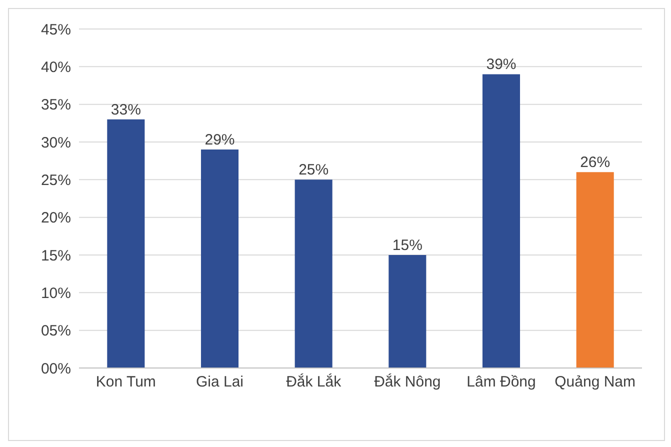  I want to click on y-tick-label: 35%, so click(55, 105).